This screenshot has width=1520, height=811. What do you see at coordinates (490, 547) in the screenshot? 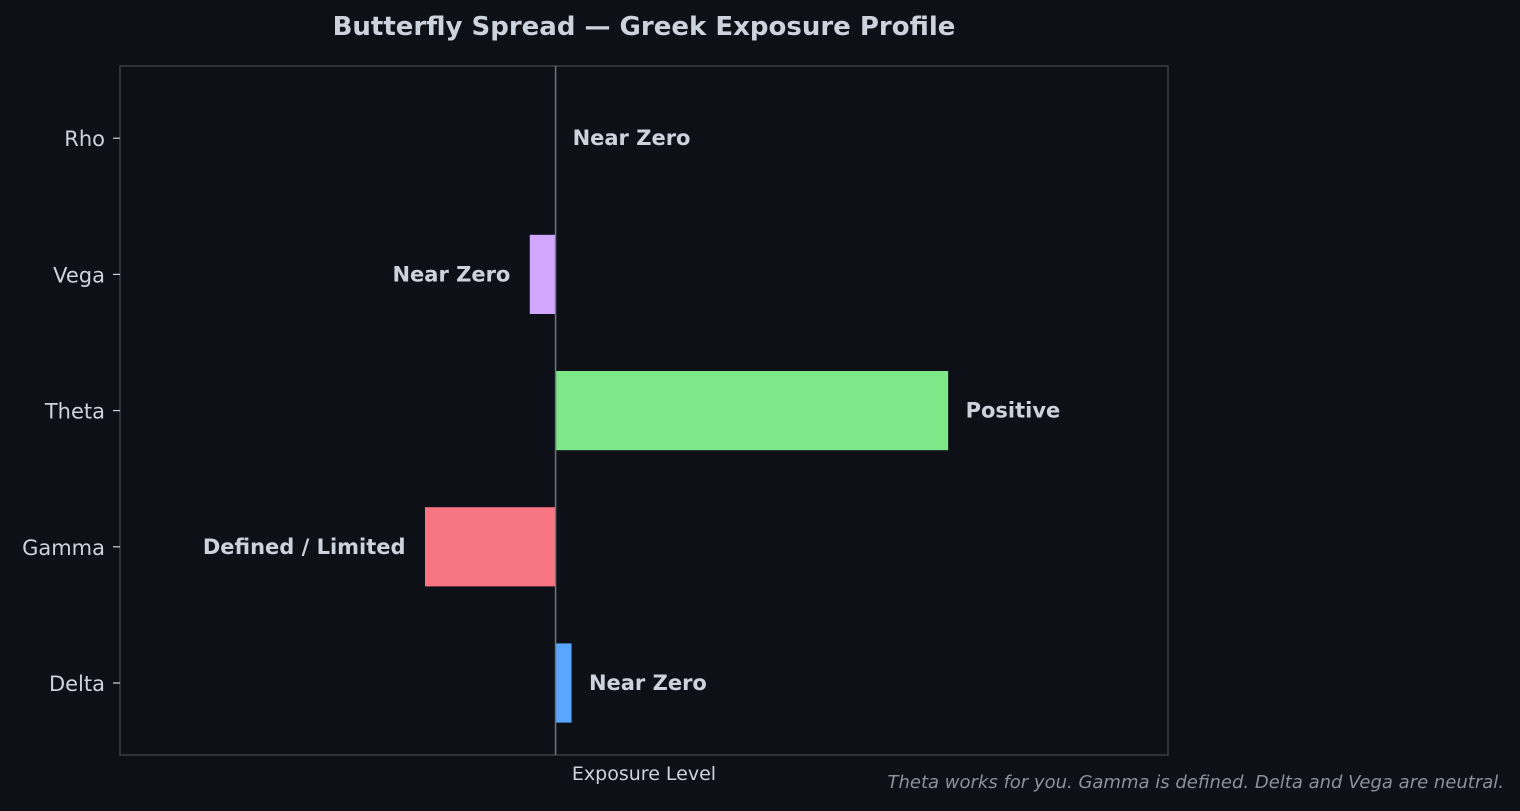
I see `bar-gamma` at bounding box center [490, 547].